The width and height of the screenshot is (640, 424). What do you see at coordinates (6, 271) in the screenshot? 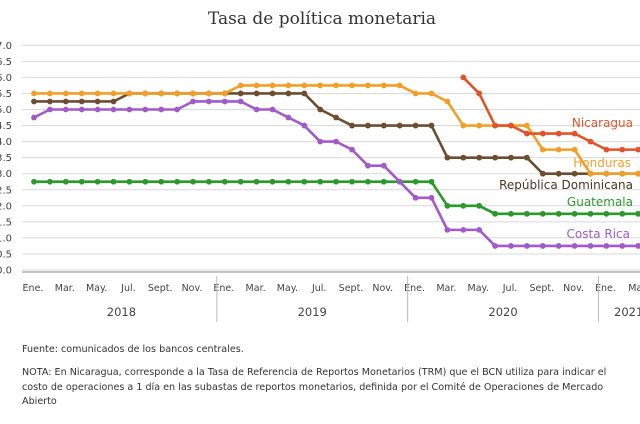
I see `y-tick-label: 0.0` at bounding box center [6, 271].